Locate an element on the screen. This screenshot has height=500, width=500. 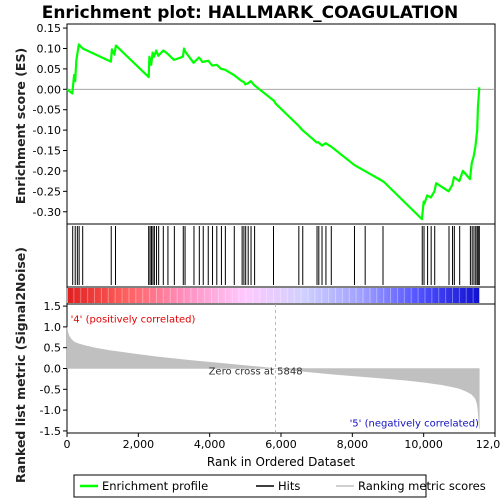
es-tick-label: 0.00 is located at coordinates (49, 89).